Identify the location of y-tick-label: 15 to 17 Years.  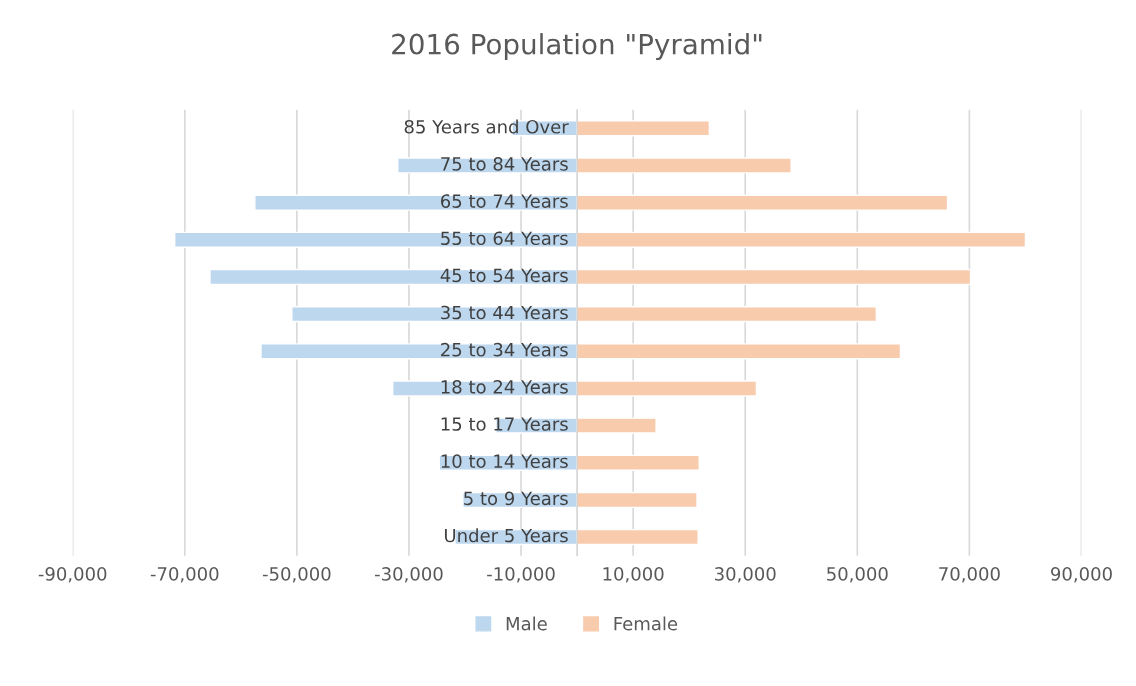
(504, 424).